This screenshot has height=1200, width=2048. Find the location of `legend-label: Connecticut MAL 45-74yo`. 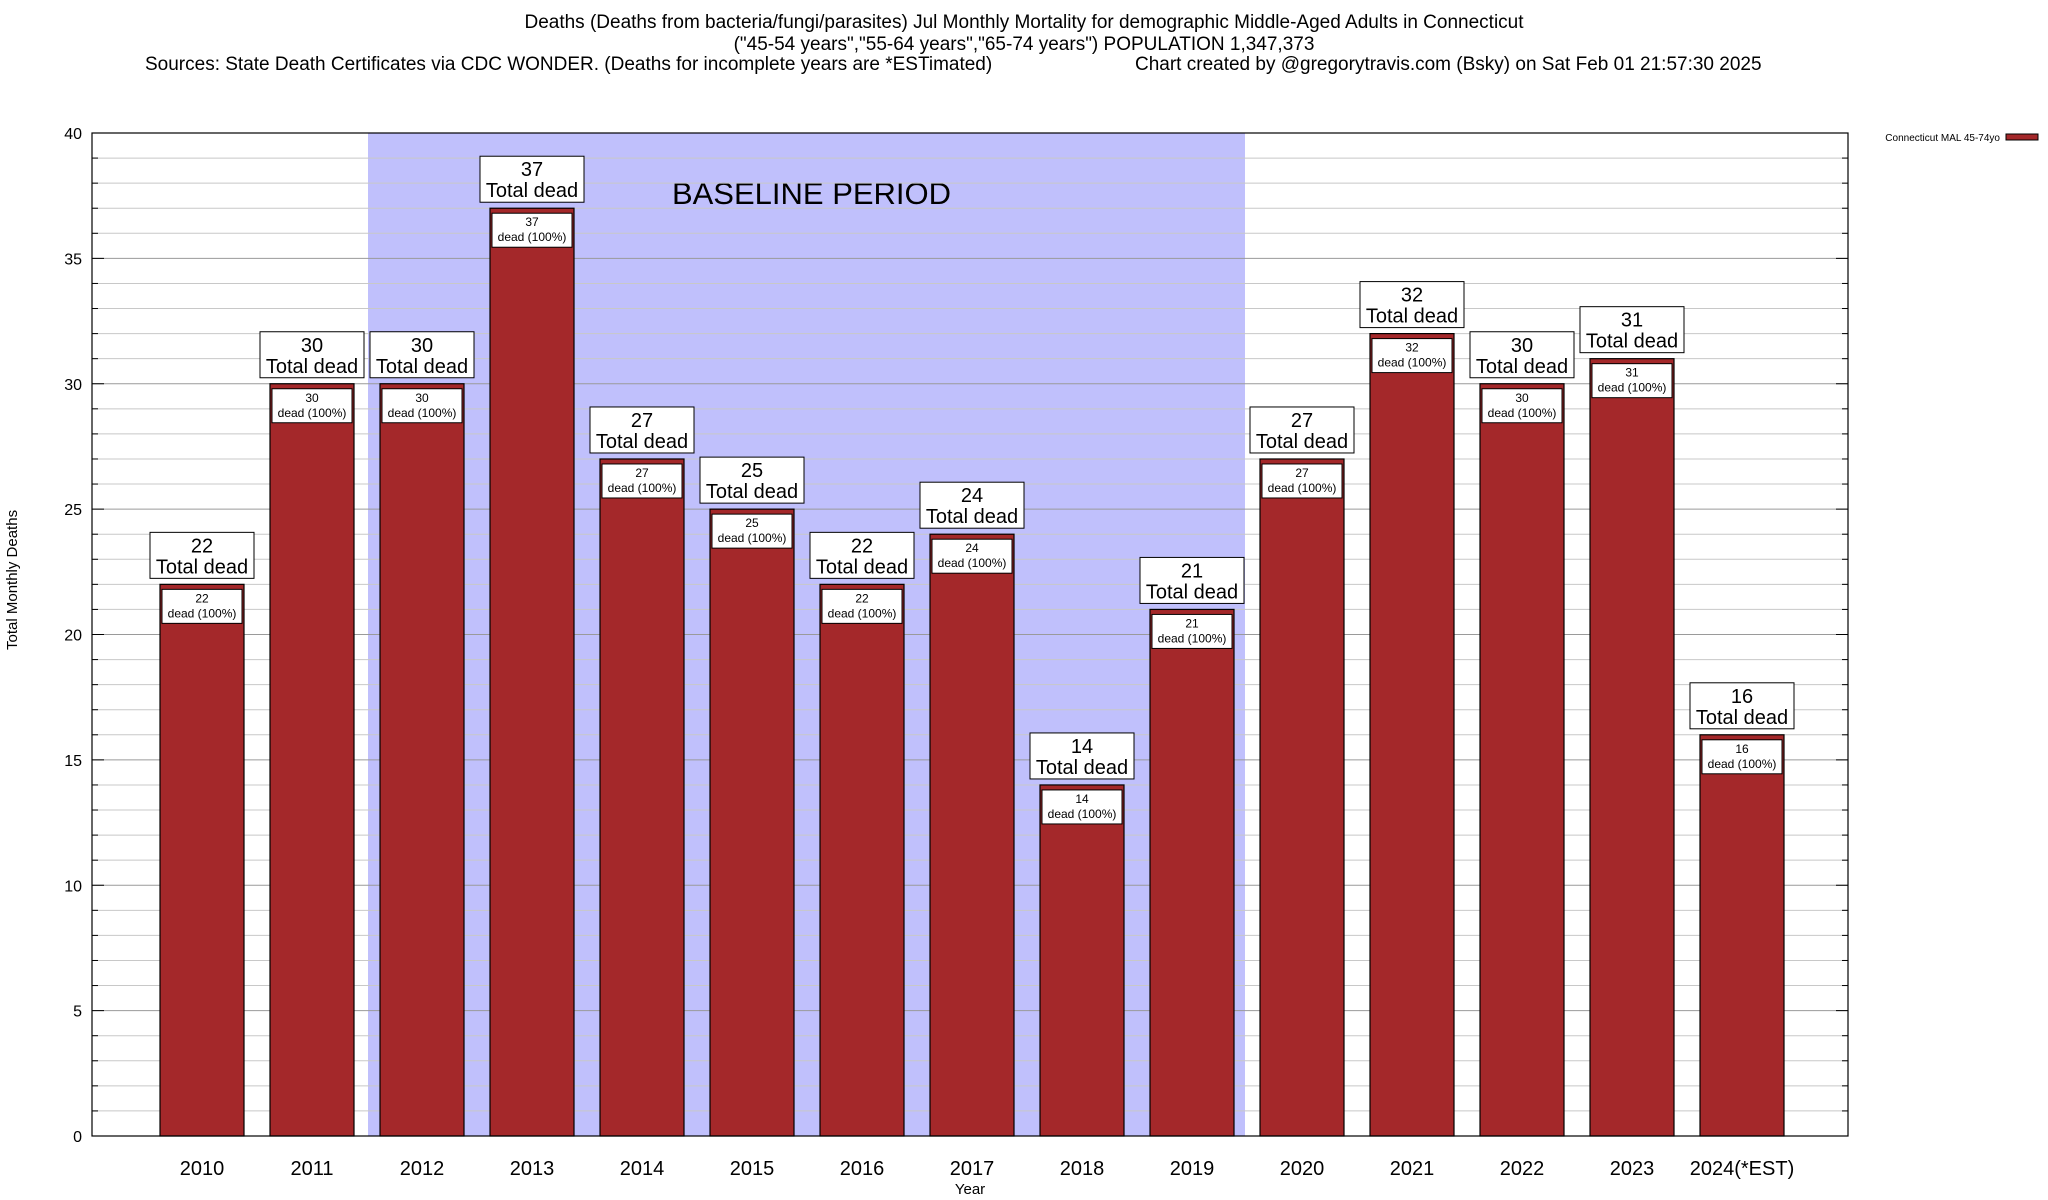

legend-label: Connecticut MAL 45-74yo is located at coordinates (1942, 138).